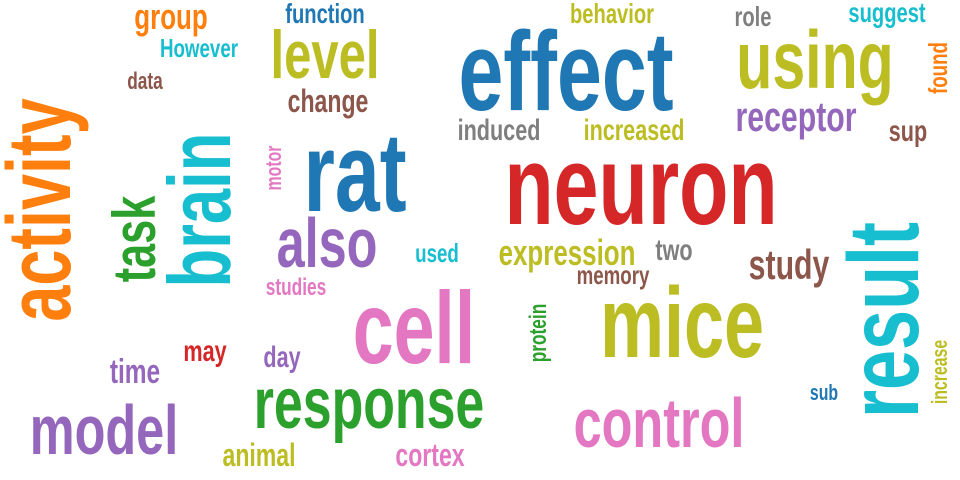 The height and width of the screenshot is (480, 960). What do you see at coordinates (634, 130) in the screenshot?
I see `word-increased: increased` at bounding box center [634, 130].